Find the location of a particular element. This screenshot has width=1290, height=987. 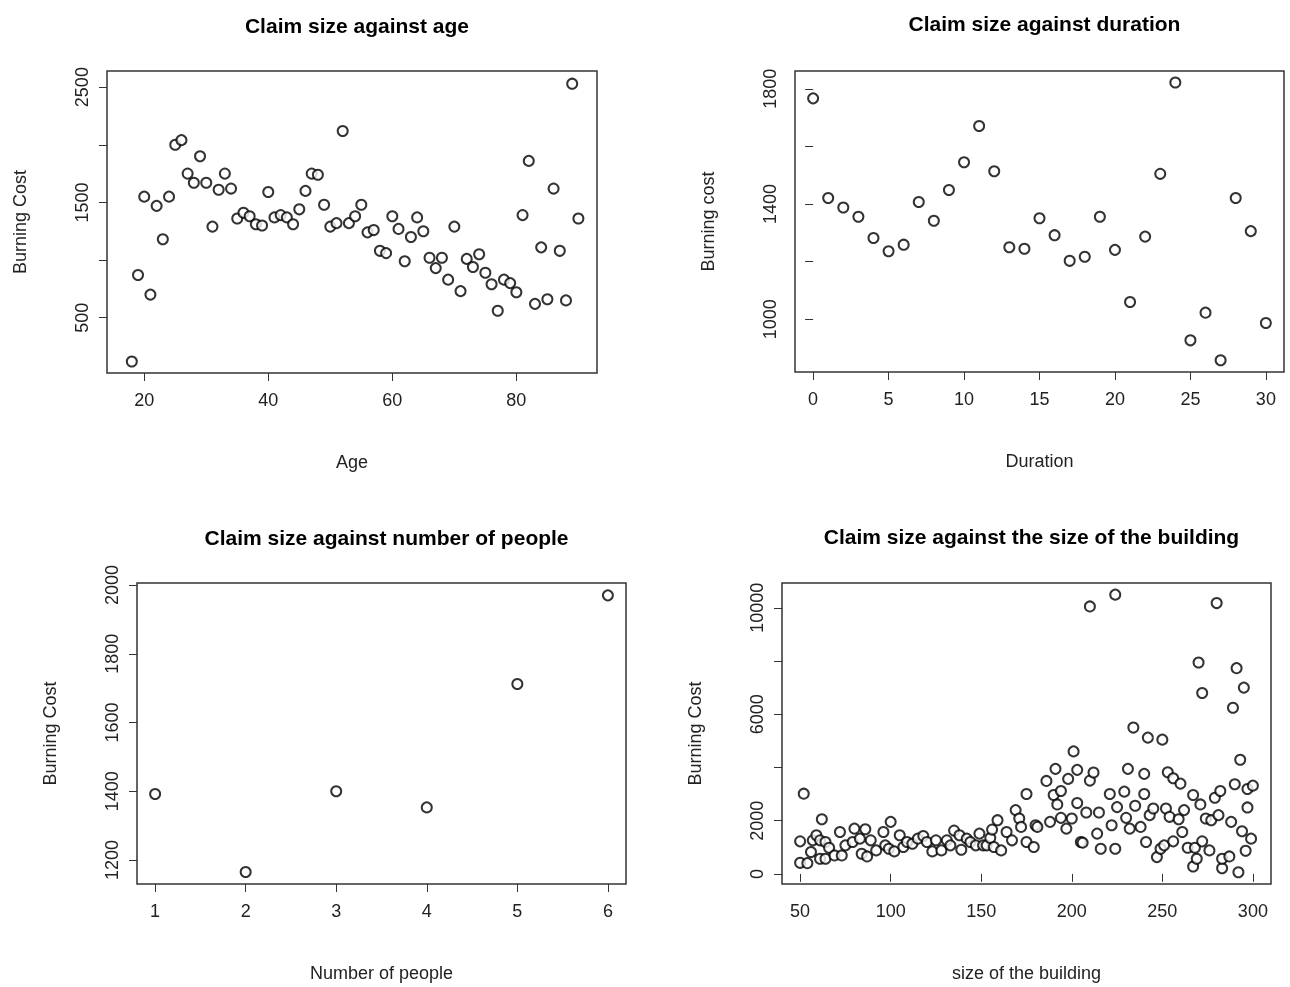

x-tick-label: 10 is located at coordinates (964, 399).